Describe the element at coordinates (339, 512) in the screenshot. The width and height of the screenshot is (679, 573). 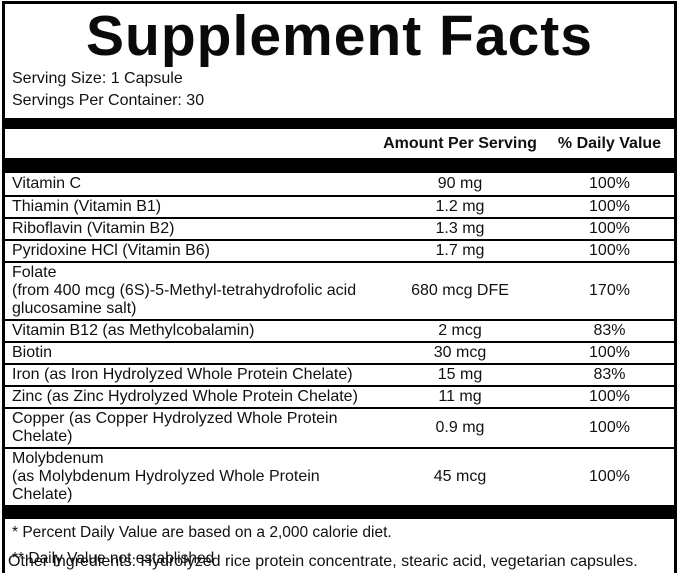
I see `separator-bar-footer` at that location.